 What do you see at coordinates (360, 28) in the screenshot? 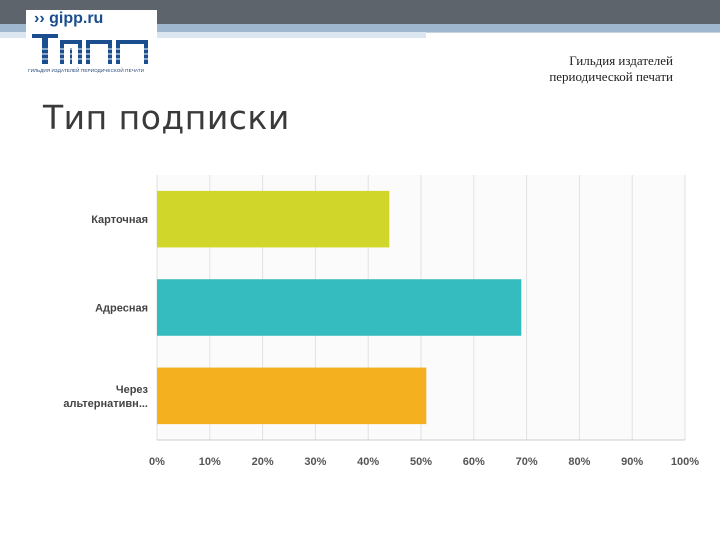
I see `top-band-blue` at bounding box center [360, 28].